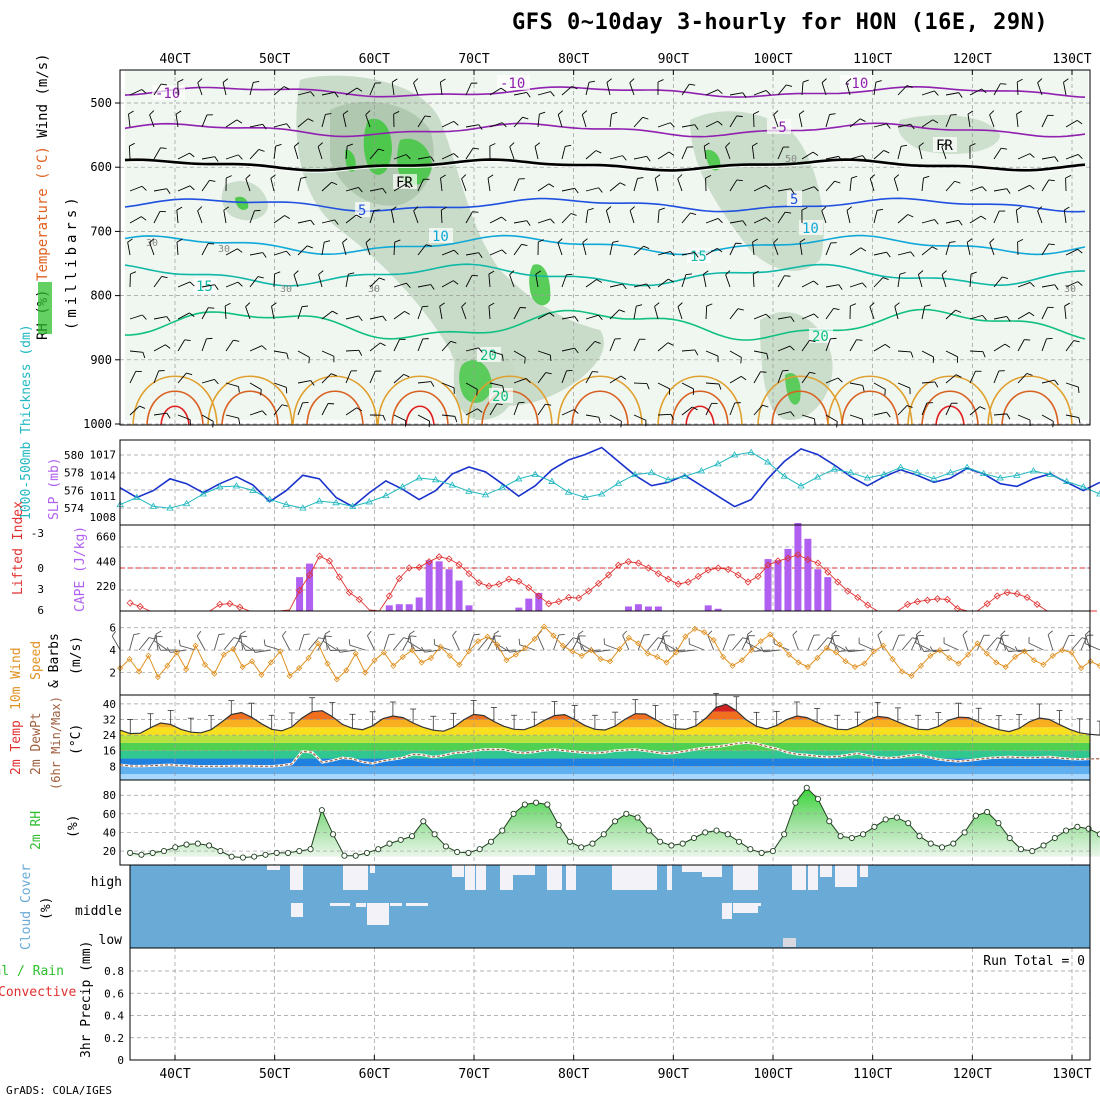 This screenshot has height=1100, width=1100. Describe the element at coordinates (76, 739) in the screenshot. I see `temp-unit-label: (°C)` at that location.